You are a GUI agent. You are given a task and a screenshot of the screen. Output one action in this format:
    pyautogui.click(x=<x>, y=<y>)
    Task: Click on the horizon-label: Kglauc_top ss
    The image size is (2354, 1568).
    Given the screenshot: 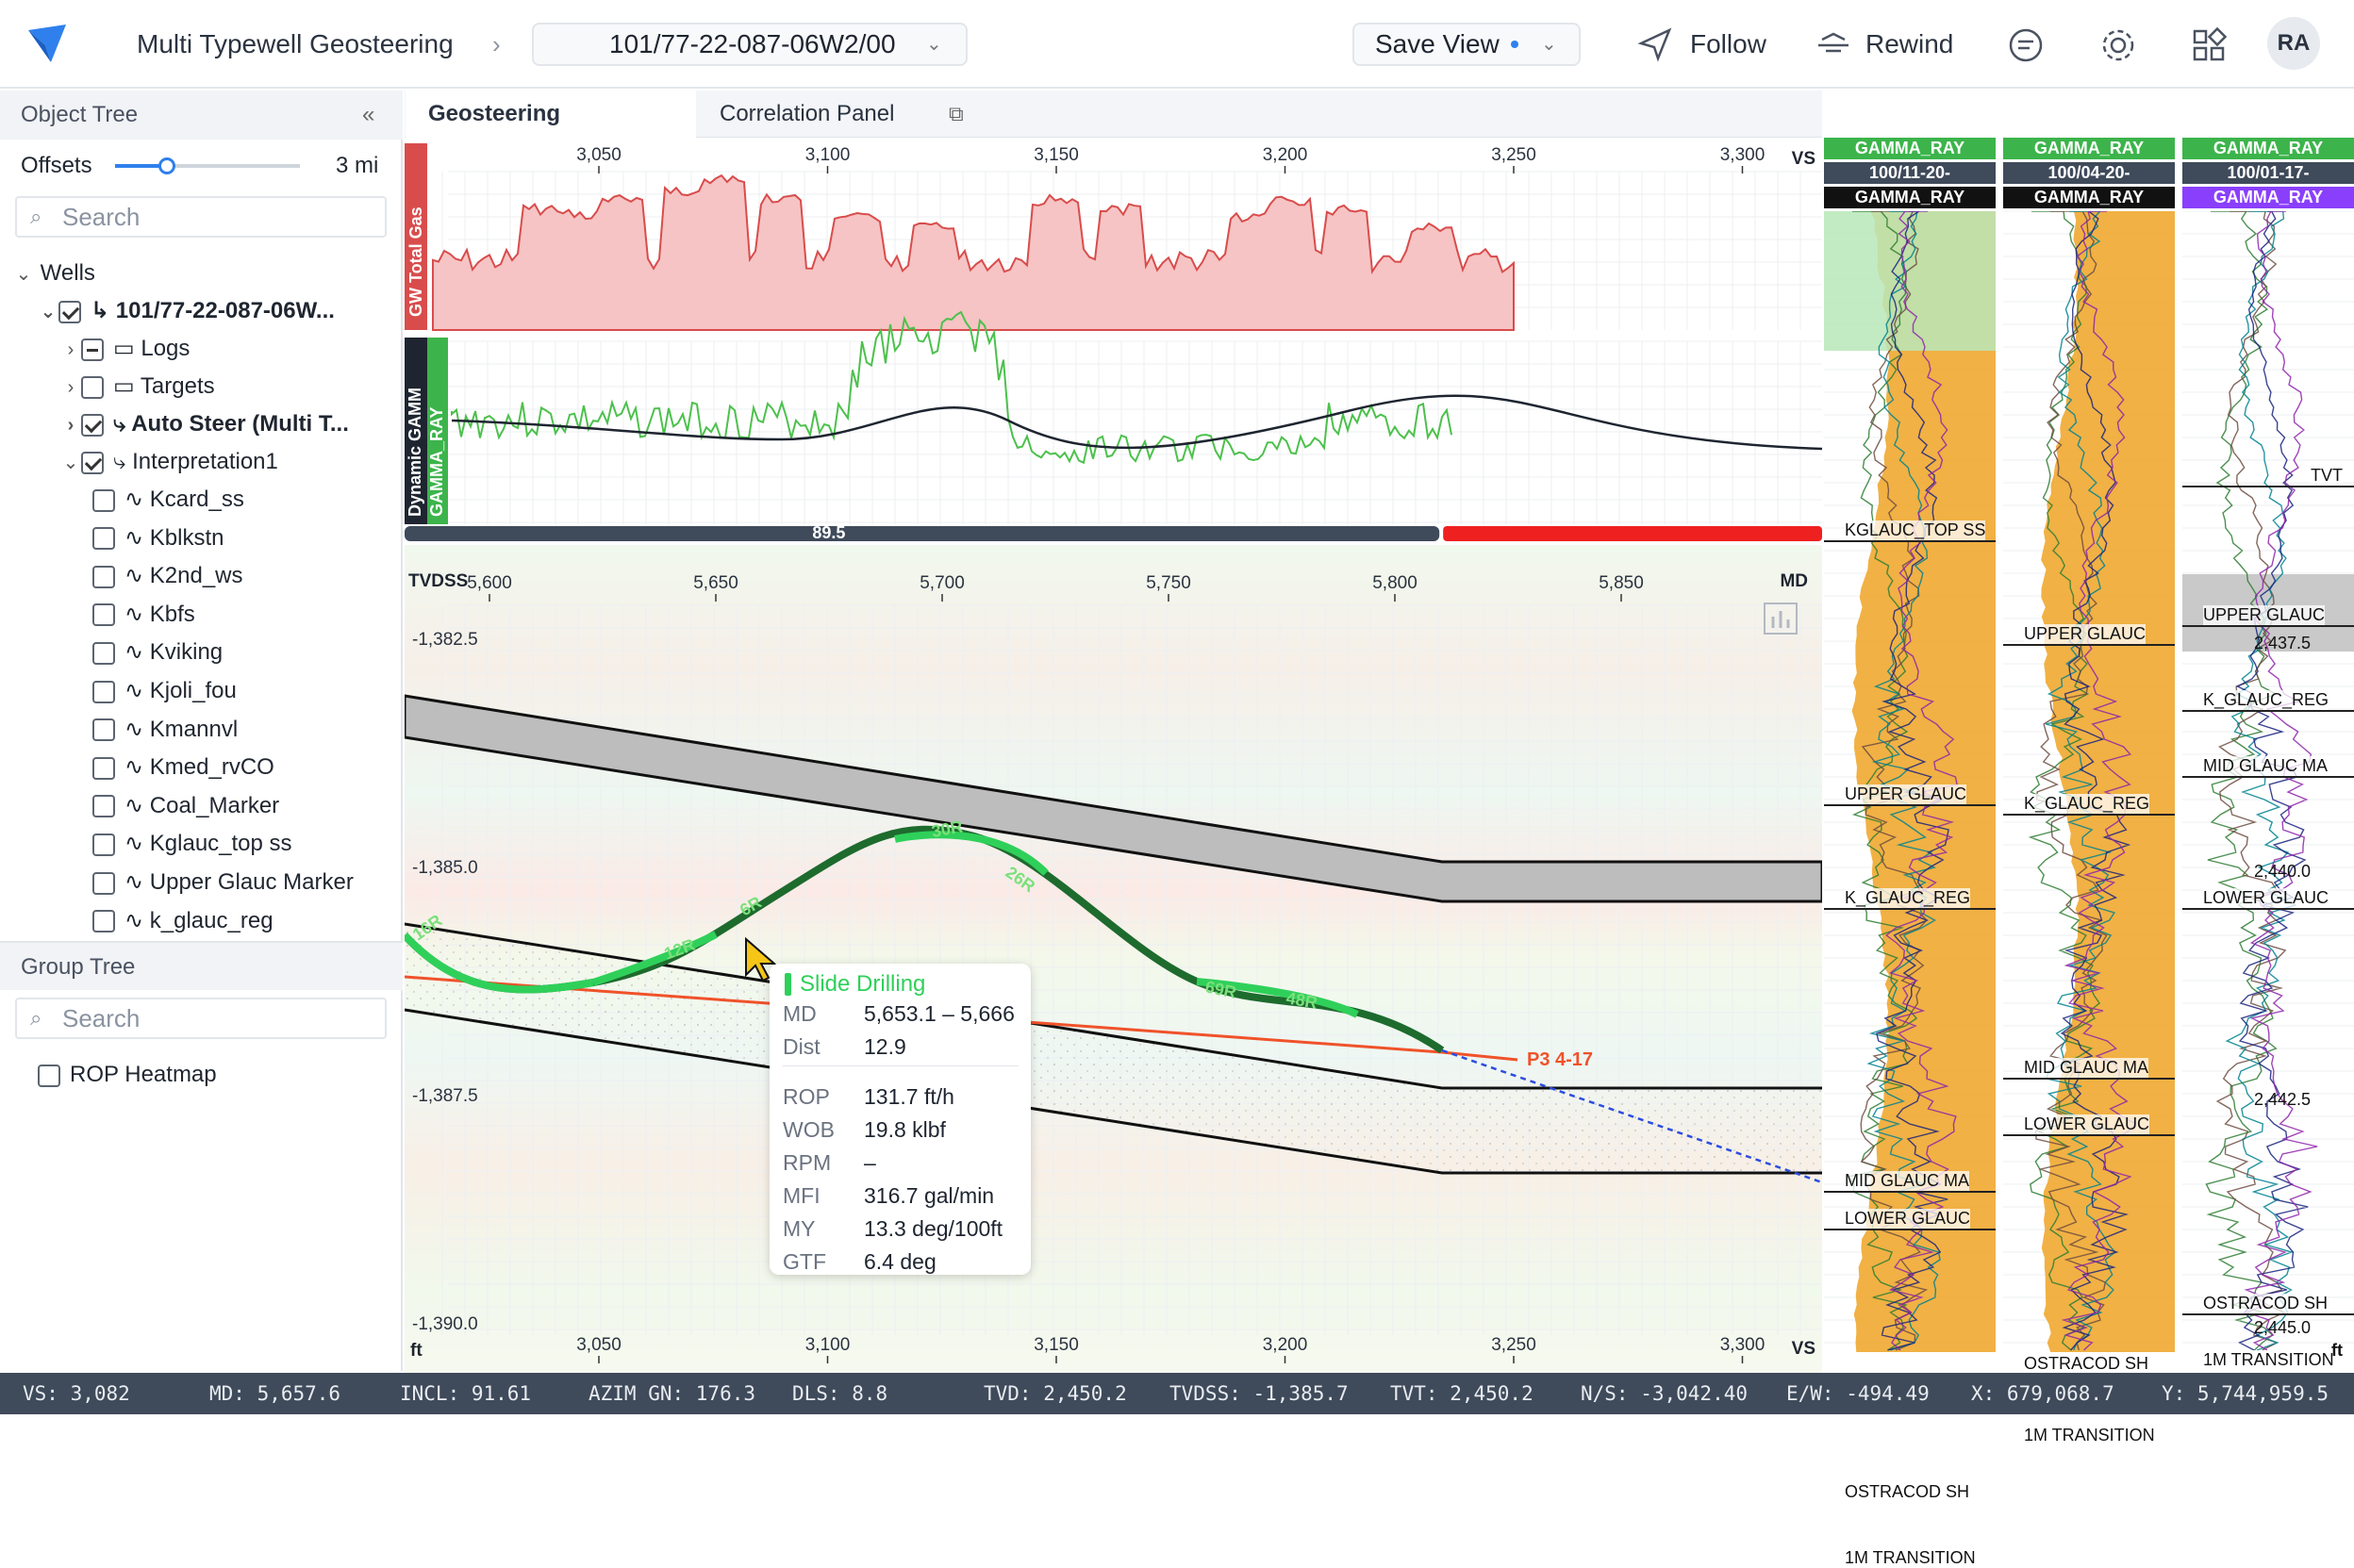 What is the action you would take?
    pyautogui.click(x=220, y=844)
    